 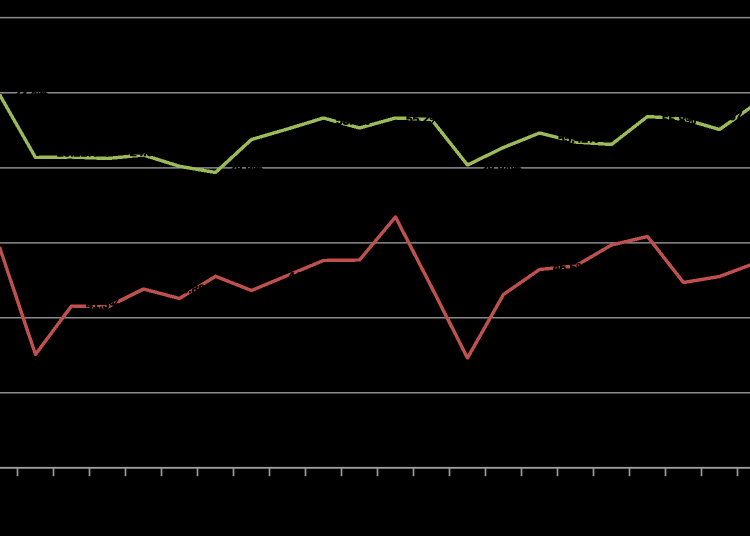 I want to click on svg-text: 43.89%, so click(x=195, y=289).